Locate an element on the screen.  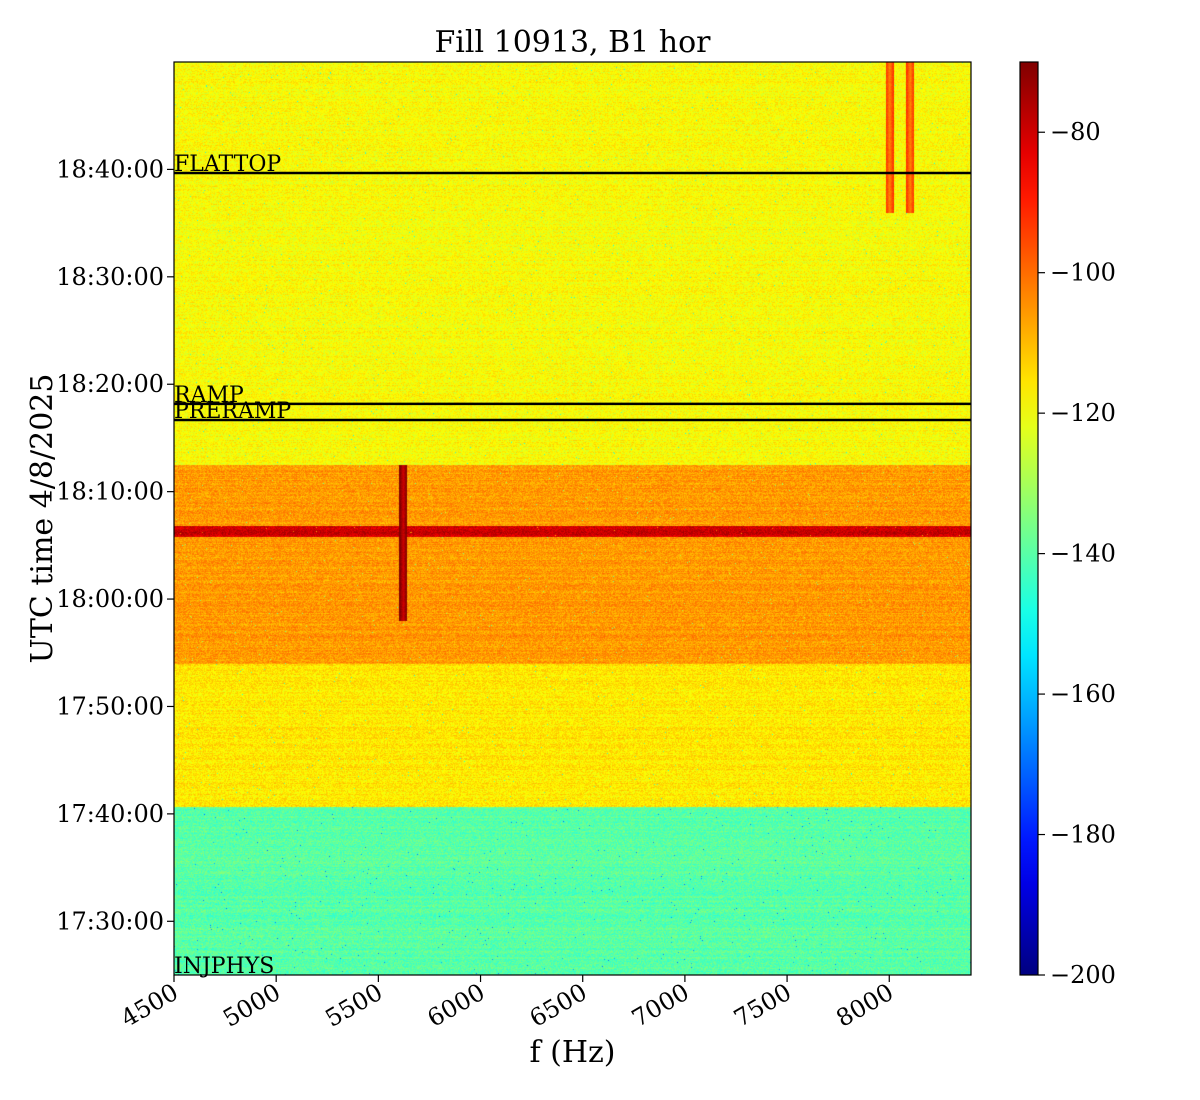
y-tick-label: 18:00:00 is located at coordinates (110, 599).